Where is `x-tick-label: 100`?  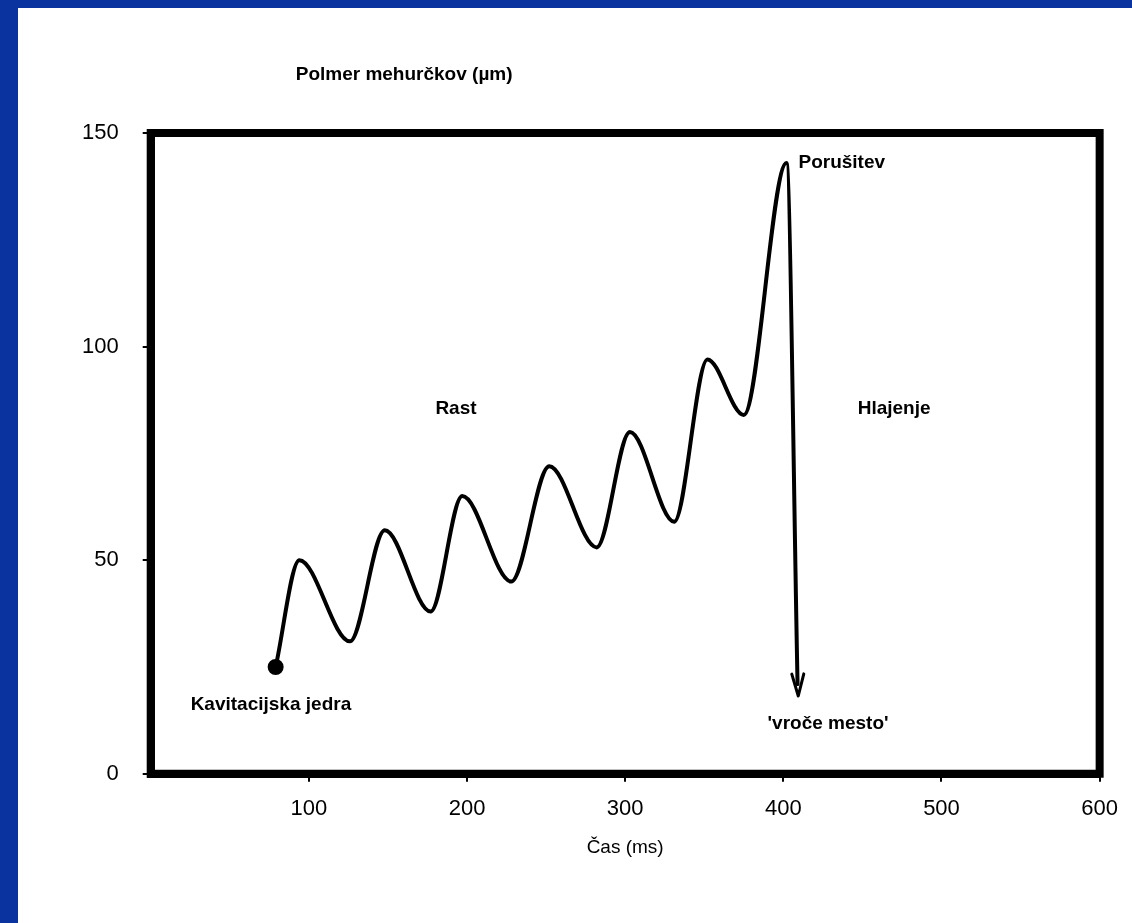
x-tick-label: 100 is located at coordinates (309, 808).